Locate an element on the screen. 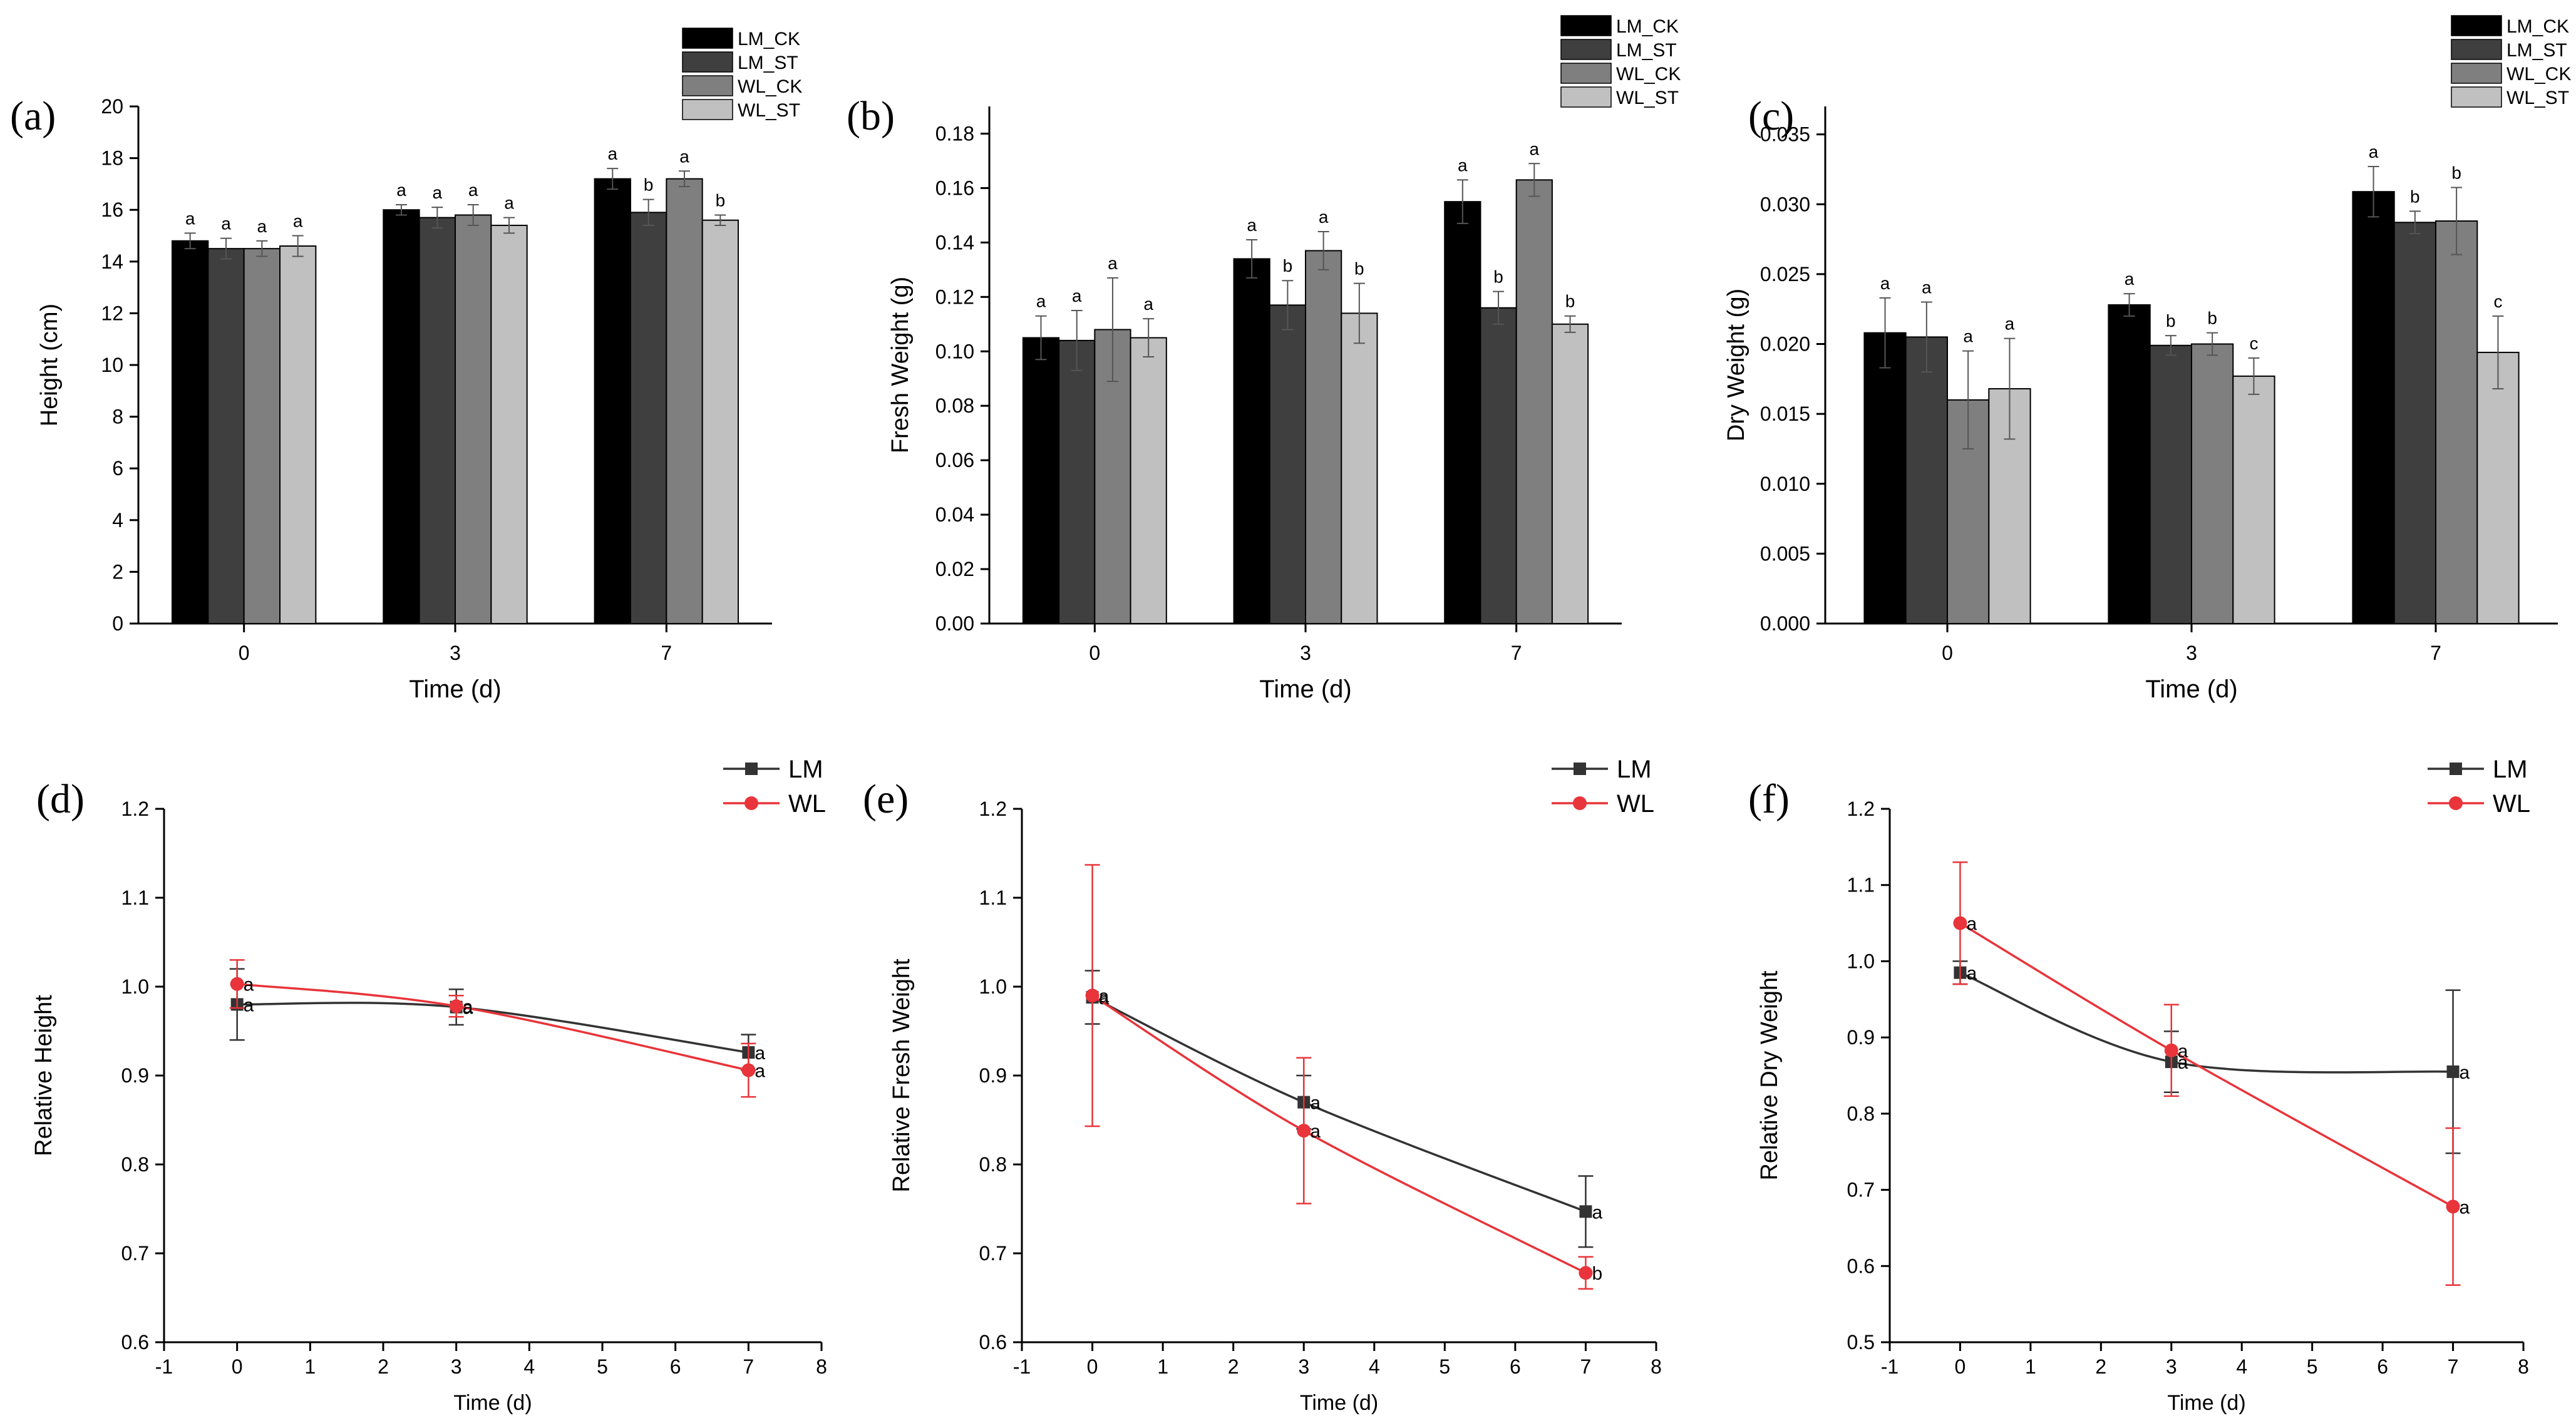 The width and height of the screenshot is (2576, 1428). y-tick-label: 0.06 is located at coordinates (955, 460).